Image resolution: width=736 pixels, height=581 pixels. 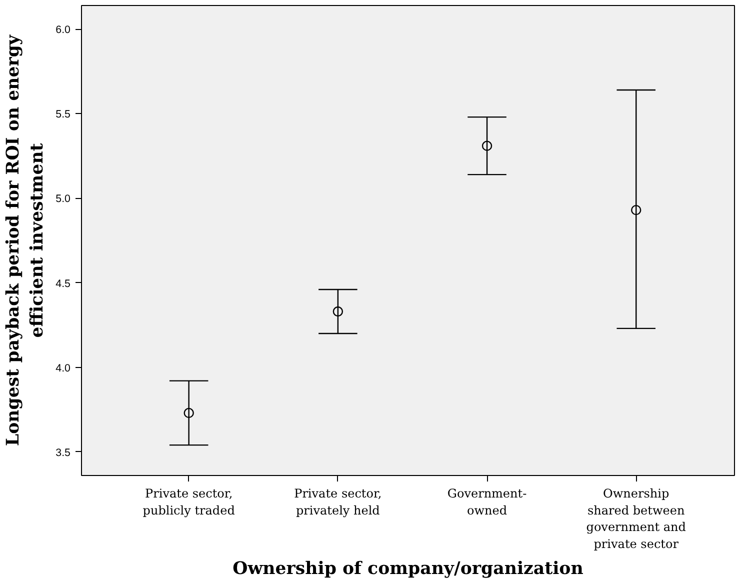 What do you see at coordinates (408, 568) in the screenshot?
I see `x-axis-title: Ownership of company/organization` at bounding box center [408, 568].